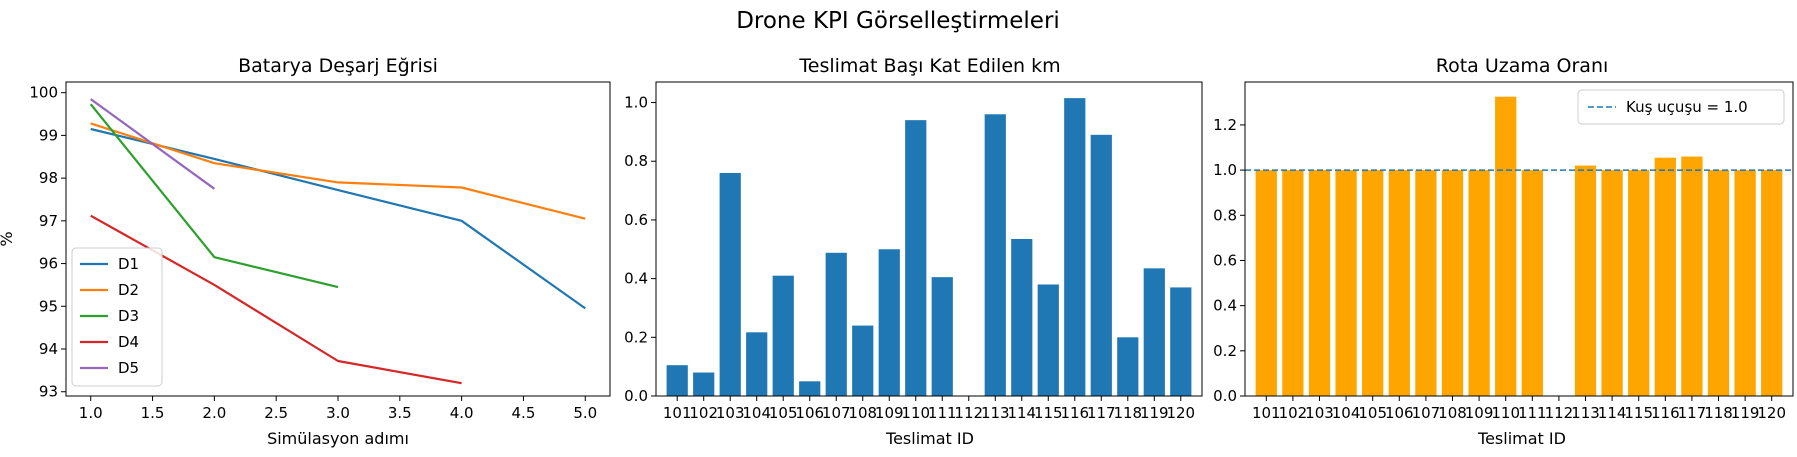 Image resolution: width=1797 pixels, height=457 pixels. Describe the element at coordinates (338, 413) in the screenshot. I see `x-tick-label: 3.0` at that location.